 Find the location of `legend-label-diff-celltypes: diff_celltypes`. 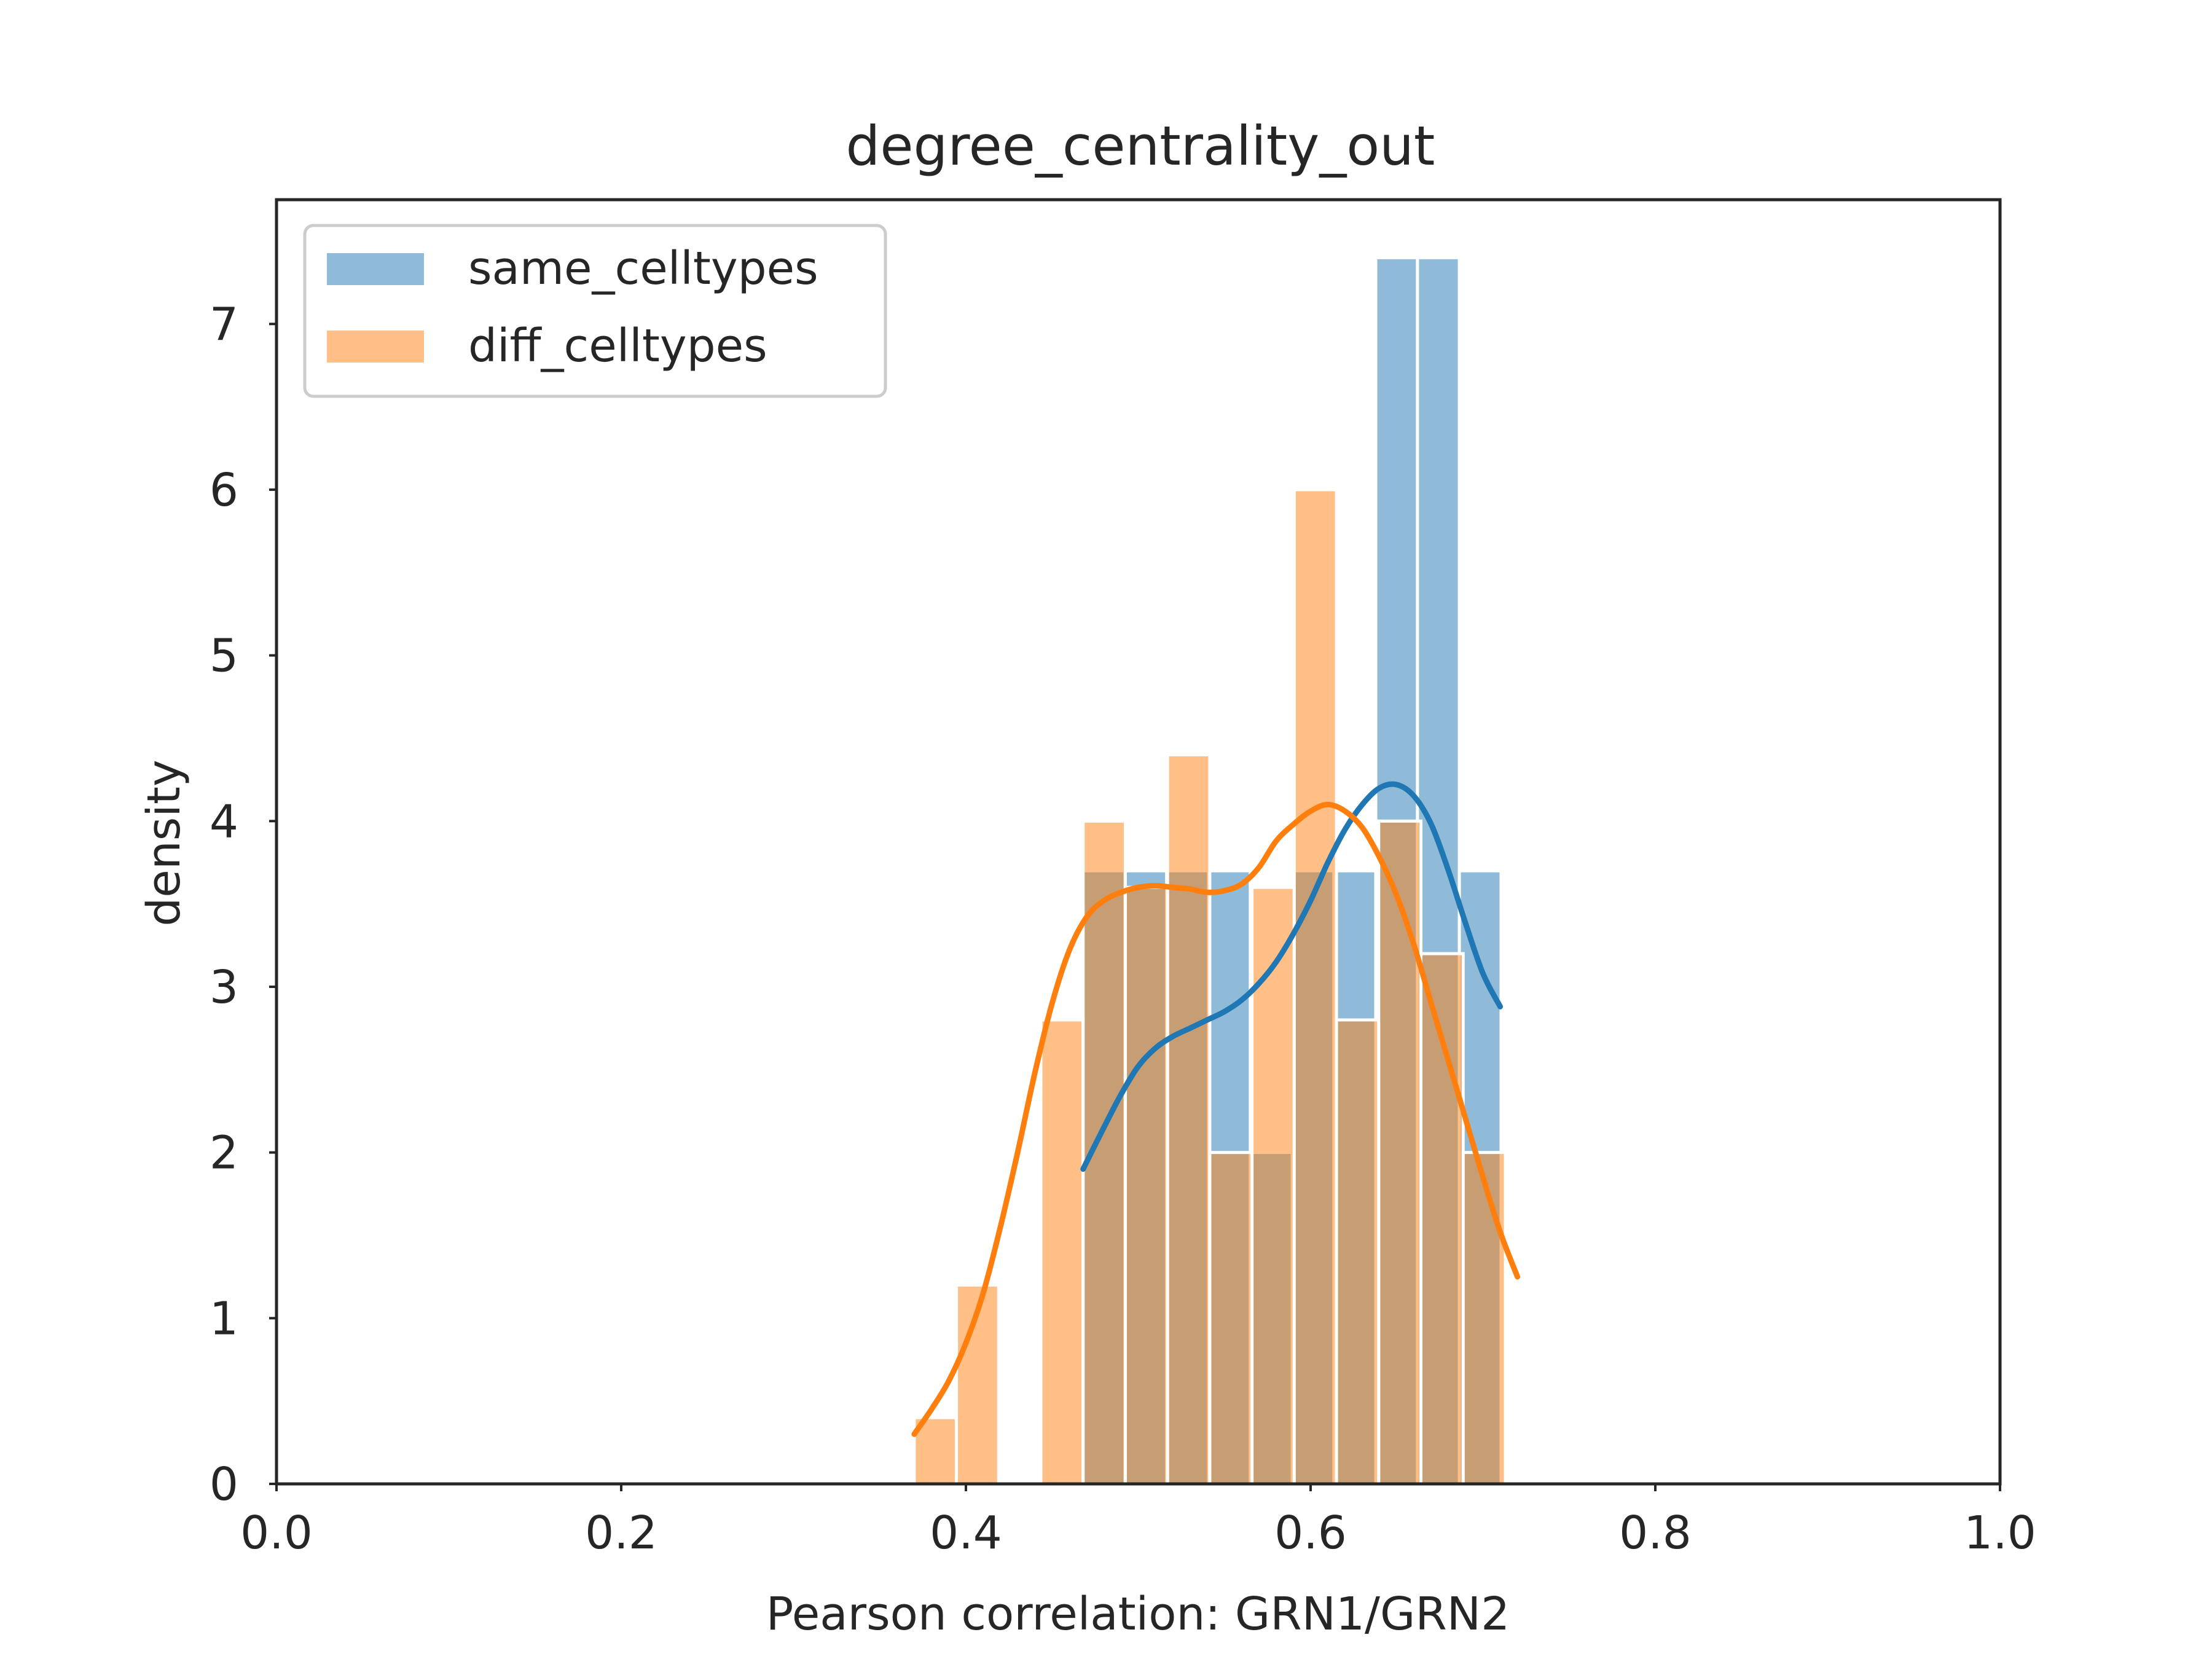

legend-label-diff-celltypes: diff_celltypes is located at coordinates (617, 346).